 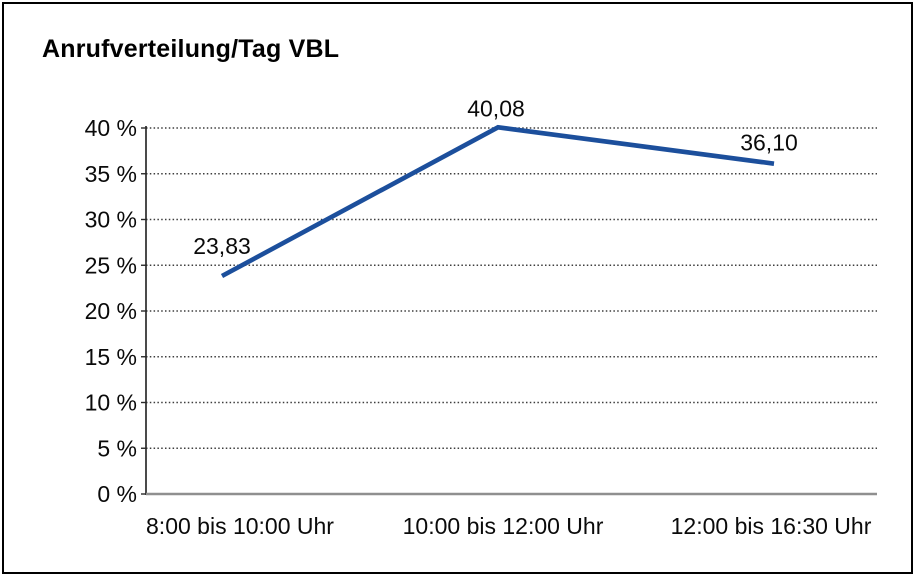 I want to click on chart-title: Anrufverteilung/Tag VBL, so click(x=191, y=49).